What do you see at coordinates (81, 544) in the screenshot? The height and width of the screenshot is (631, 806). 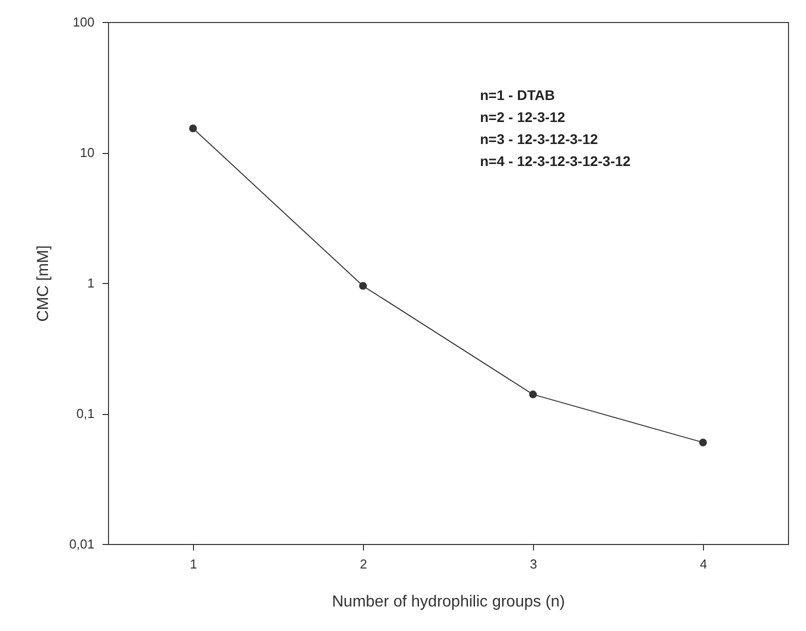 I see `y-tick-label: 0,01` at bounding box center [81, 544].